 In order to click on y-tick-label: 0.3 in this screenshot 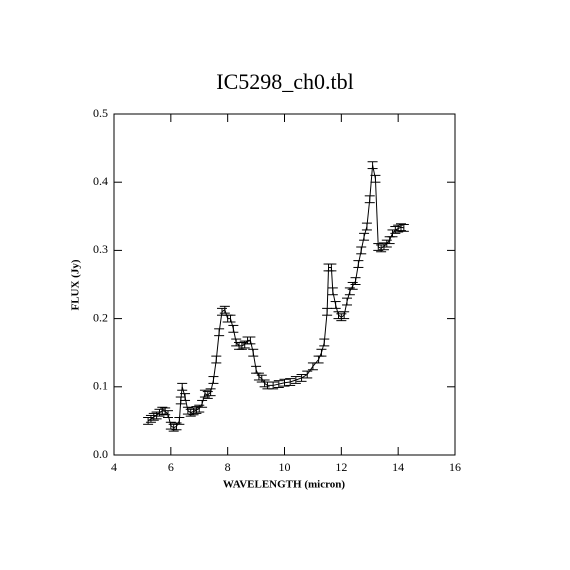, I will do `click(100, 249)`.